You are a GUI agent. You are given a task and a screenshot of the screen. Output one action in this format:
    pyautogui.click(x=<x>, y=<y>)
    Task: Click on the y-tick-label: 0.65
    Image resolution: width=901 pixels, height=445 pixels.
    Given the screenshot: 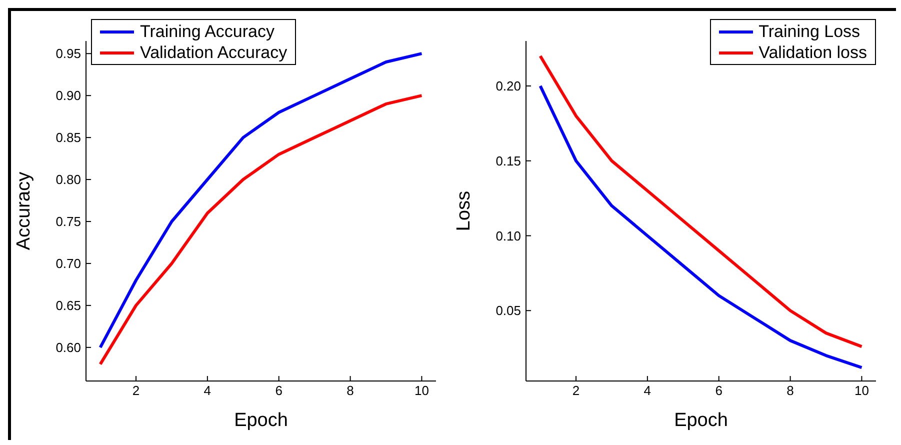 What is the action you would take?
    pyautogui.click(x=68, y=306)
    